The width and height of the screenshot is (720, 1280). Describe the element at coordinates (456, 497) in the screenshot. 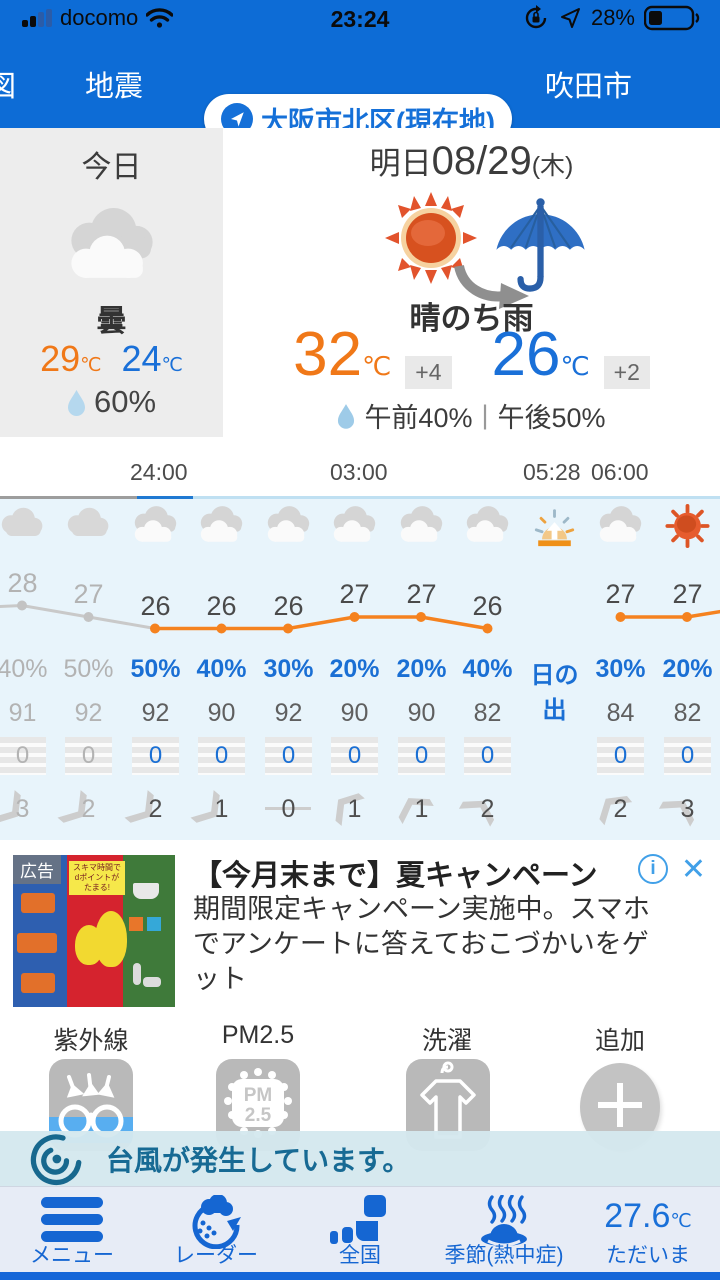

I see `timeline-divider-light` at that location.